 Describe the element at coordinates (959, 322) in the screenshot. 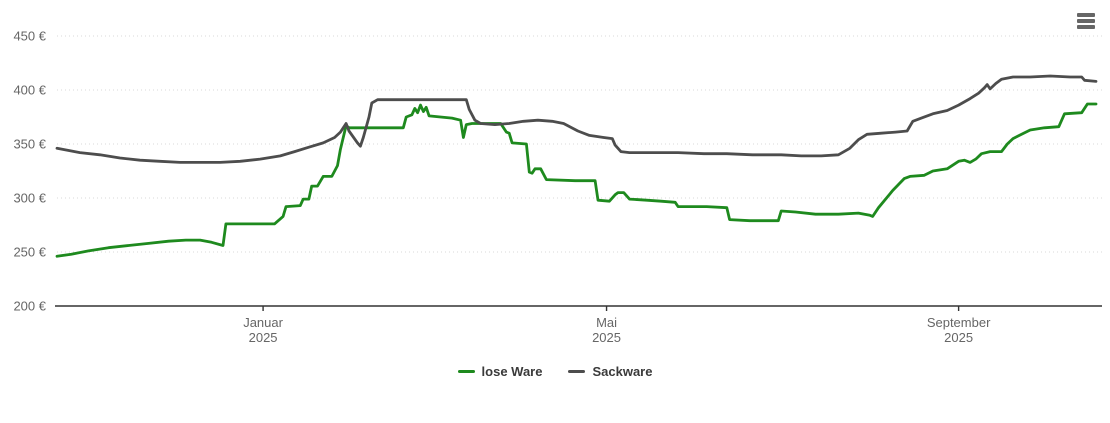

I see `x-axis-month-label: September` at that location.